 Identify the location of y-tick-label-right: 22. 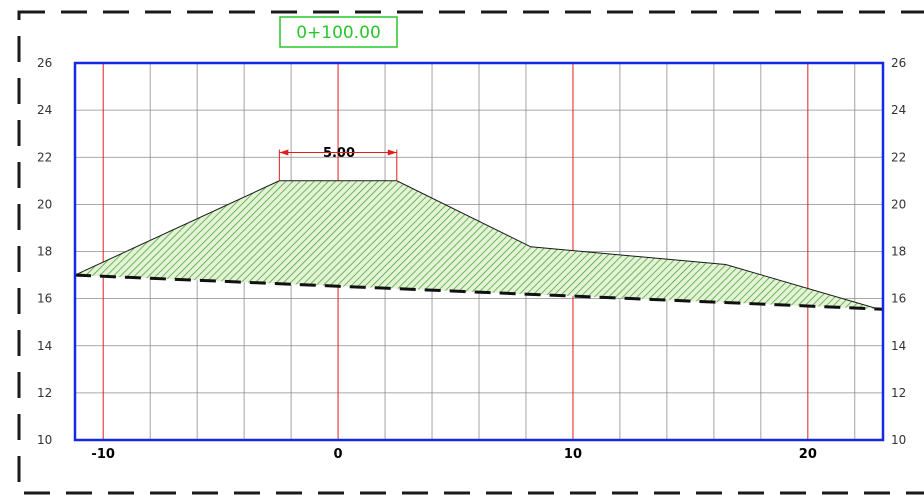
(898, 157).